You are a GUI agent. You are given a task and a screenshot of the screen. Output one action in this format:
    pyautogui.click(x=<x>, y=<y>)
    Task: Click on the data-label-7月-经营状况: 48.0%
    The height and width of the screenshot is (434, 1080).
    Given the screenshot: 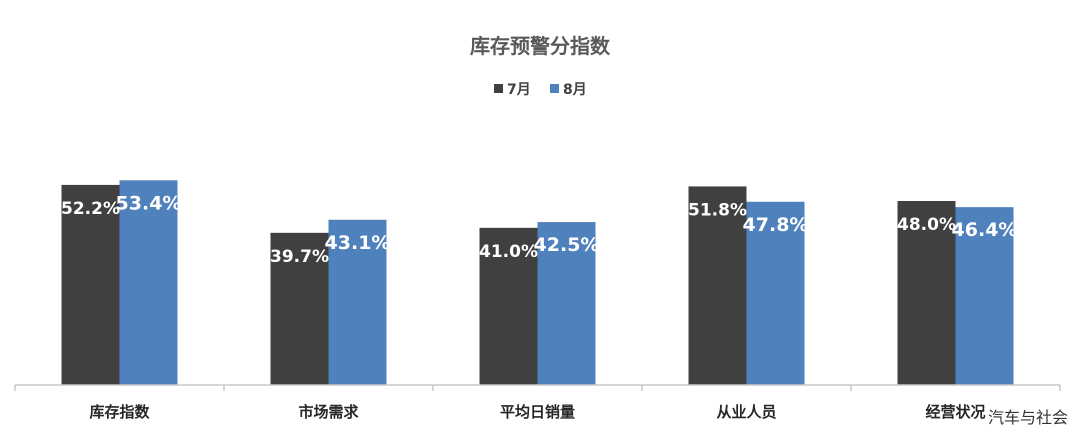 What is the action you would take?
    pyautogui.click(x=926, y=225)
    